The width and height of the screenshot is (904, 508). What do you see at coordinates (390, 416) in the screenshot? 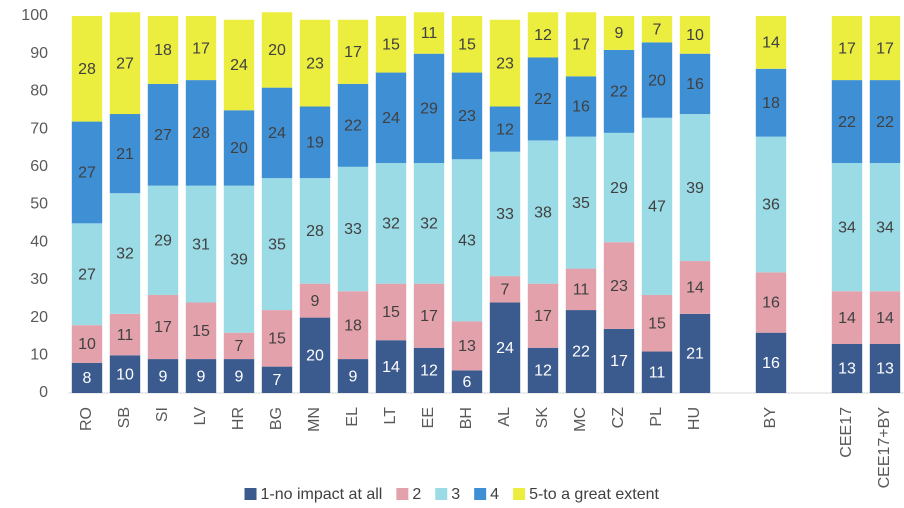
I see `x-tick-label: LT` at bounding box center [390, 416].